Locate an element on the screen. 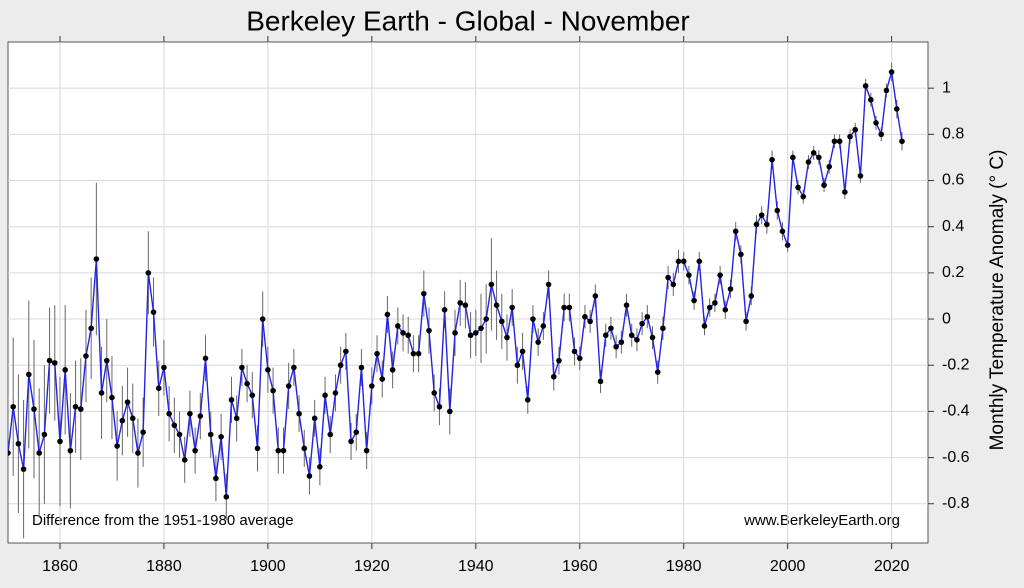  y-tick-label: -0.2 is located at coordinates (956, 364).